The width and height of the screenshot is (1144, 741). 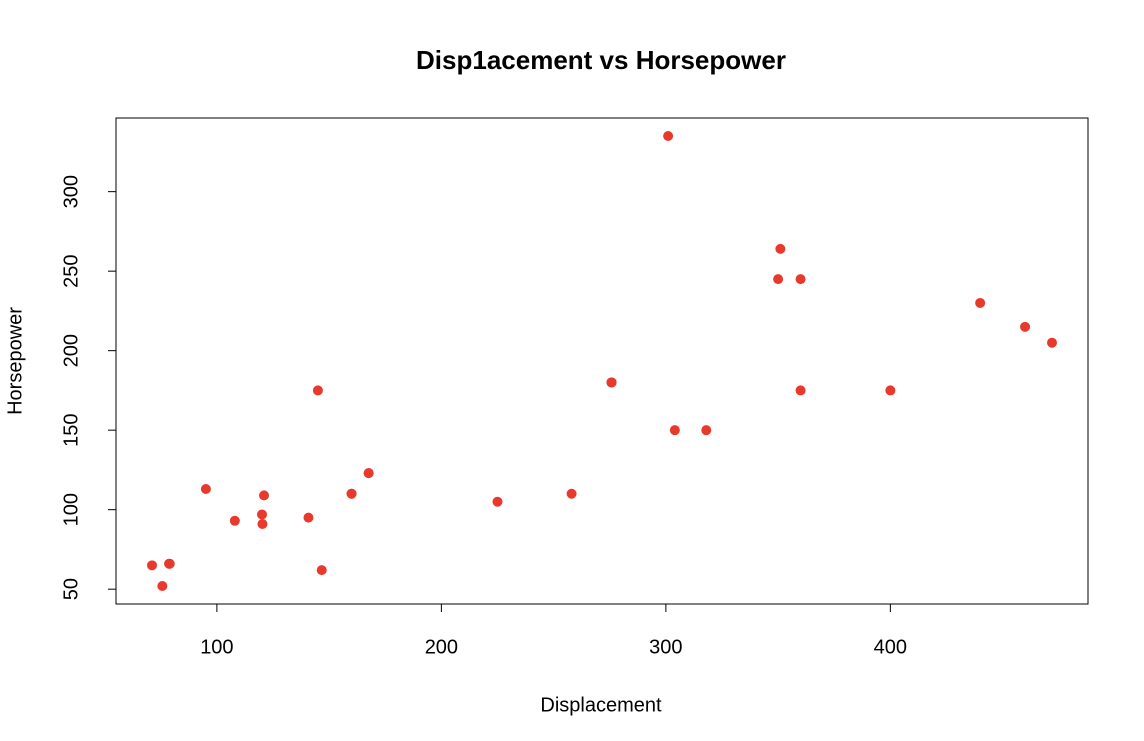 I want to click on y-tick-label: 50, so click(x=71, y=589).